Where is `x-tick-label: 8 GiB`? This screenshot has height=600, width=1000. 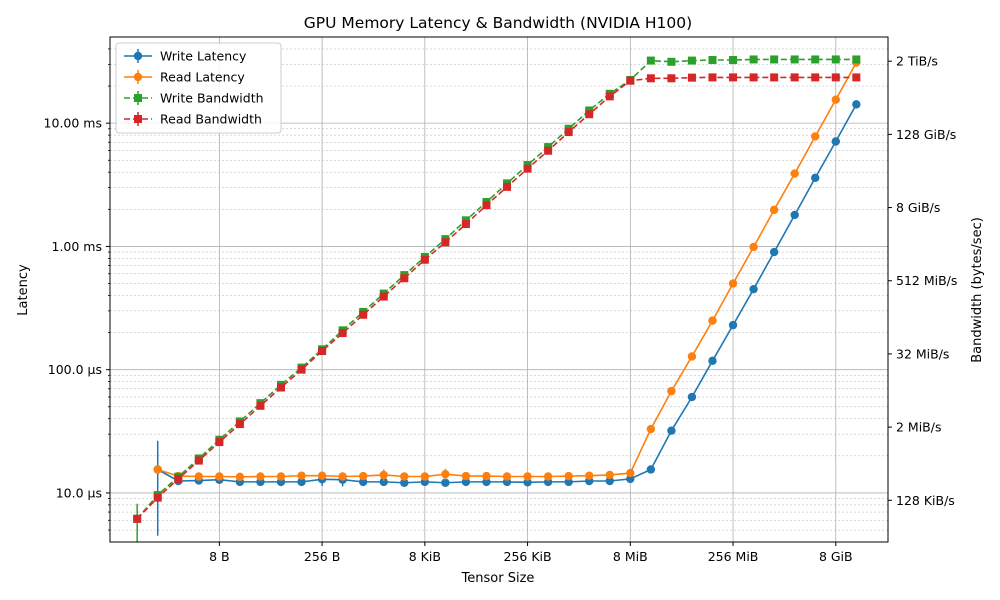
x-tick-label: 8 GiB is located at coordinates (836, 556).